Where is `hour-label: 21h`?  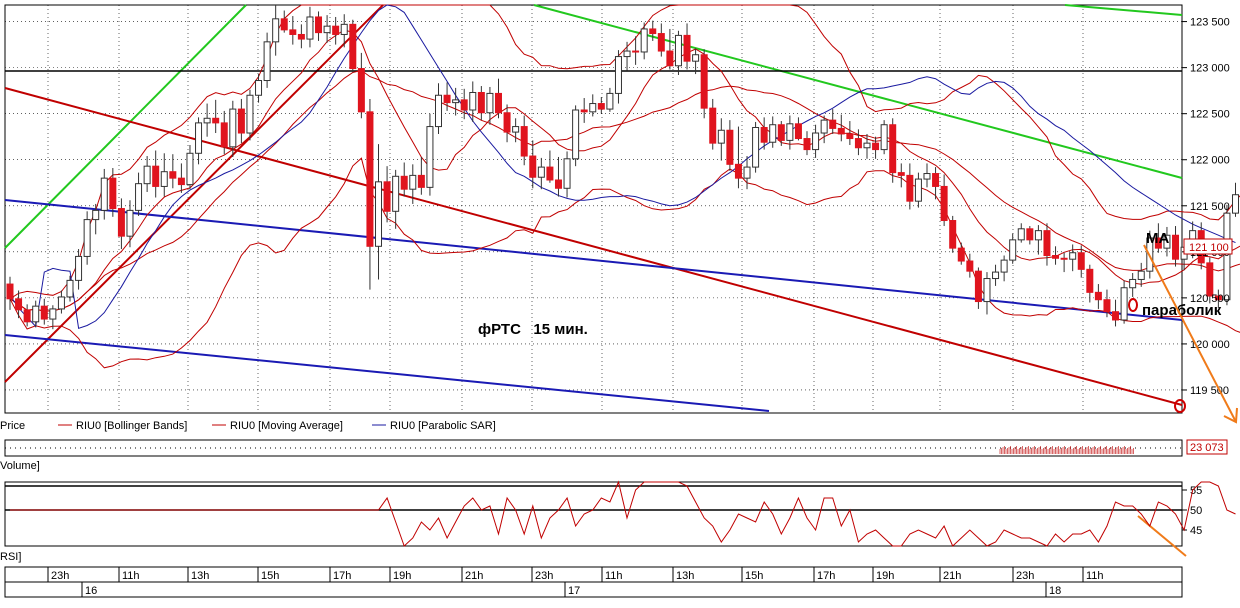 hour-label: 21h is located at coordinates (474, 576).